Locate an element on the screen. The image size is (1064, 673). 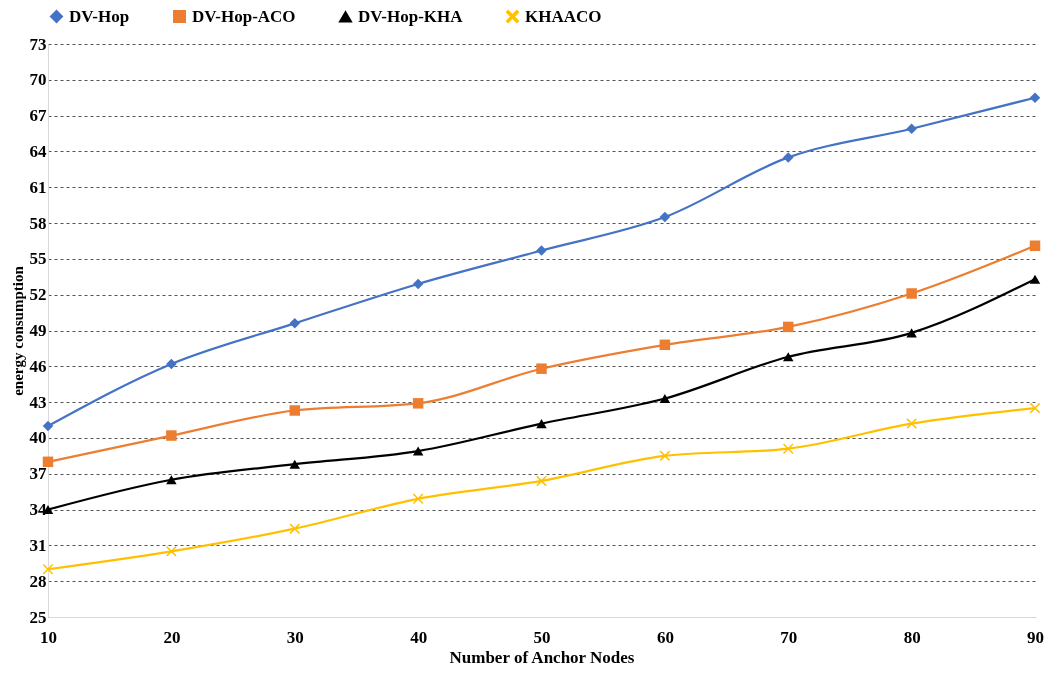
y-tick-label: 55 is located at coordinates (38, 259).